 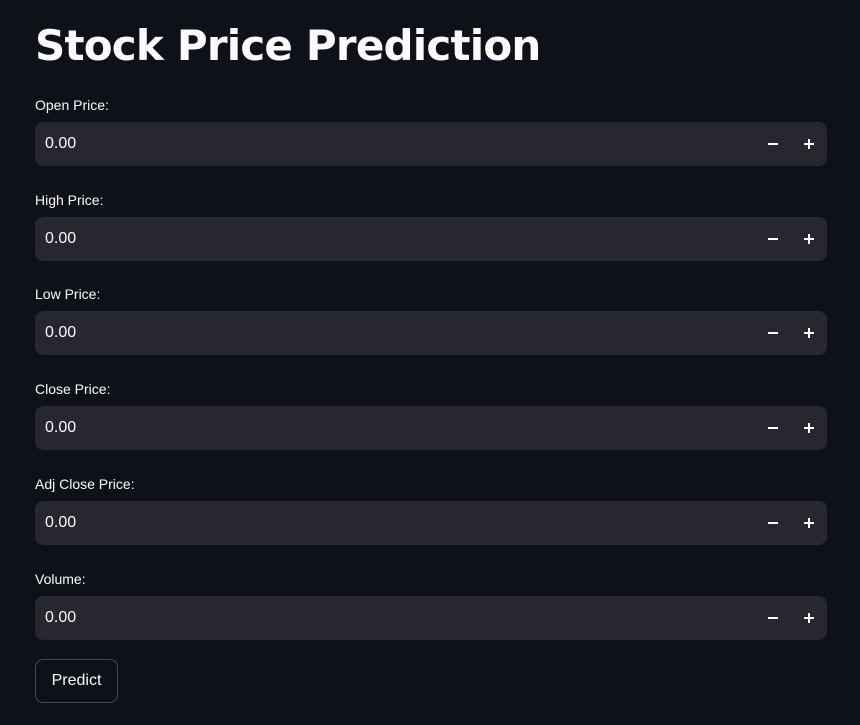 I want to click on high-price-field: High Price:, so click(x=431, y=226).